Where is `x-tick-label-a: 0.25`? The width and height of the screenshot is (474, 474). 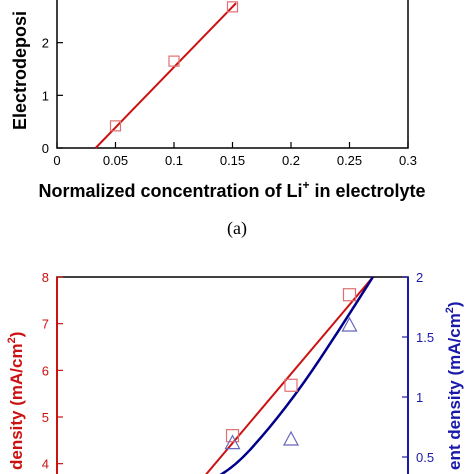 x-tick-label-a: 0.25 is located at coordinates (349, 160).